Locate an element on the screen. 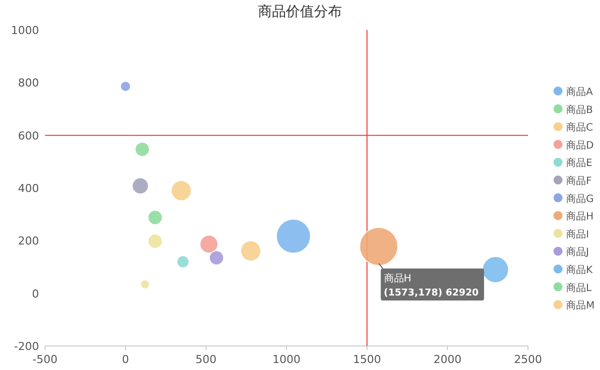 The image size is (600, 370). y-tick-label: 200 is located at coordinates (28, 241).